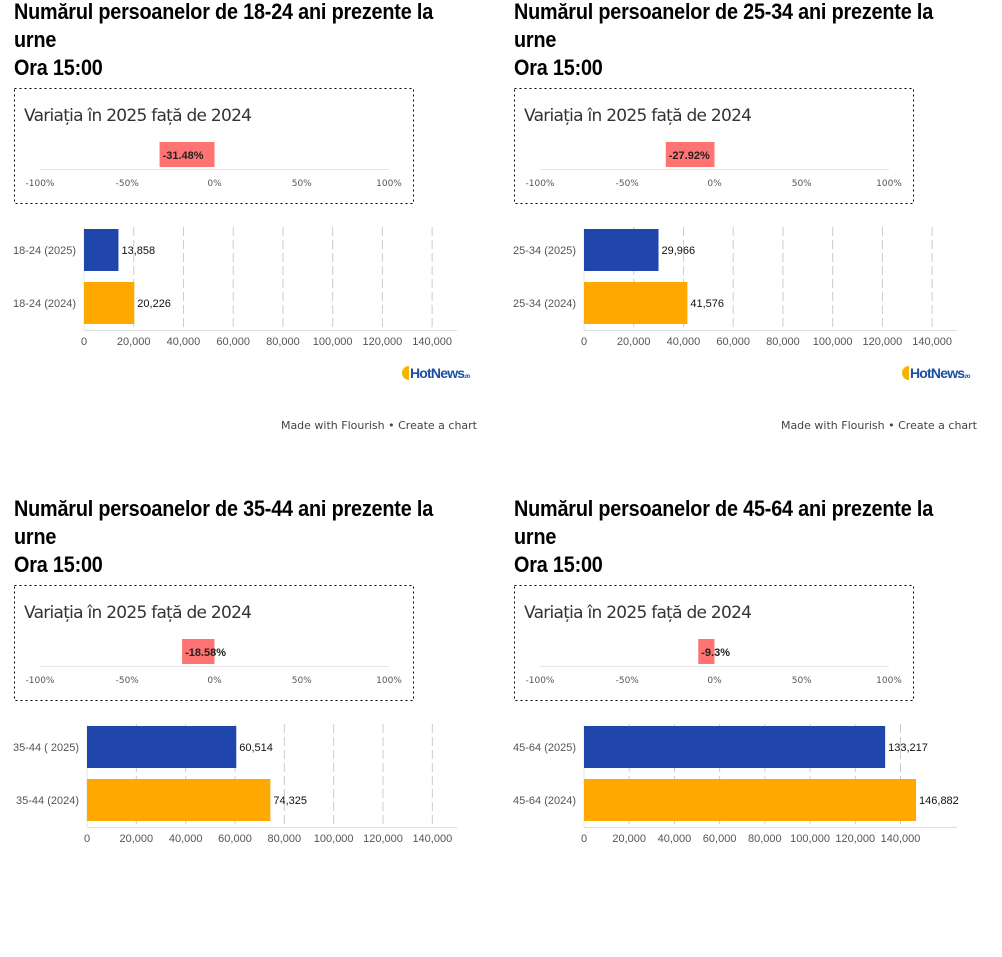 Image resolution: width=1002 pixels, height=957 pixels. What do you see at coordinates (183, 156) in the screenshot?
I see `variation-value-label: -31.48%` at bounding box center [183, 156].